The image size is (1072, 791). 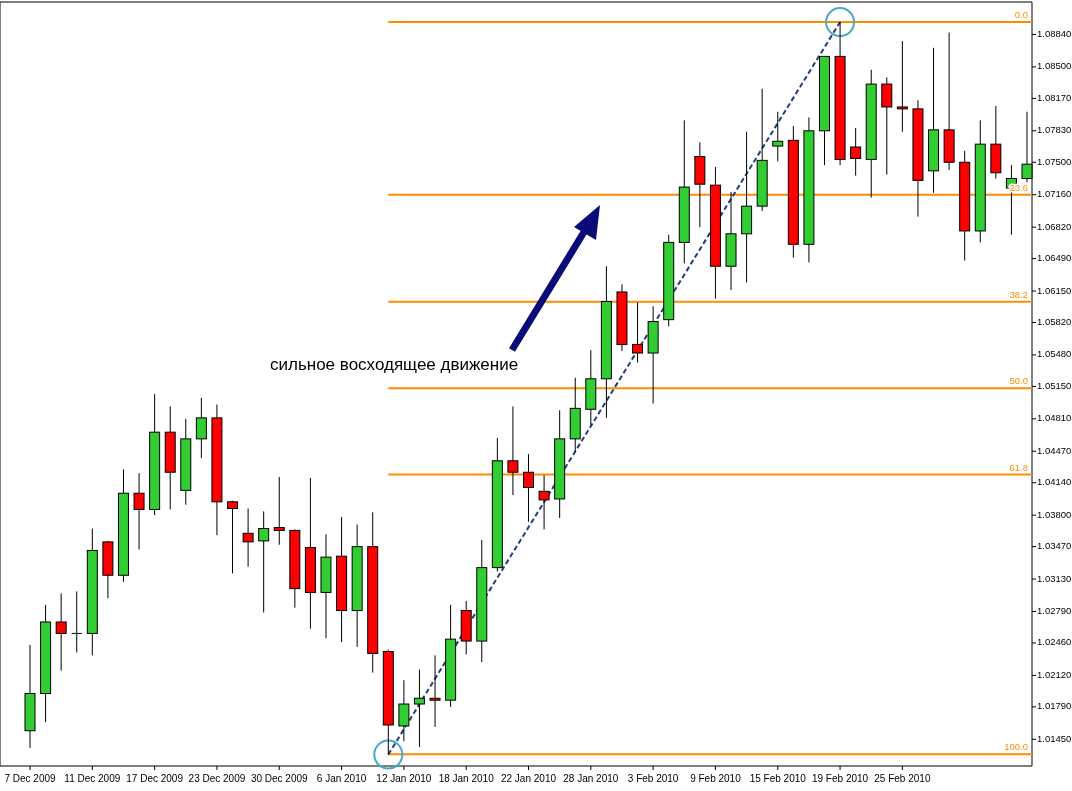 I want to click on x-tick-label: 6 Jan 2010, so click(x=341, y=778).